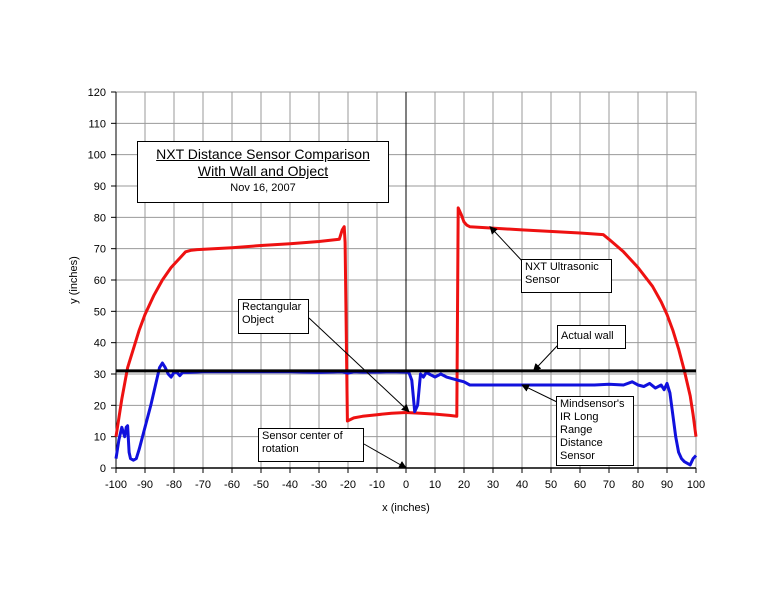  What do you see at coordinates (74, 280) in the screenshot?
I see `y-axis-title: y (inches)` at bounding box center [74, 280].